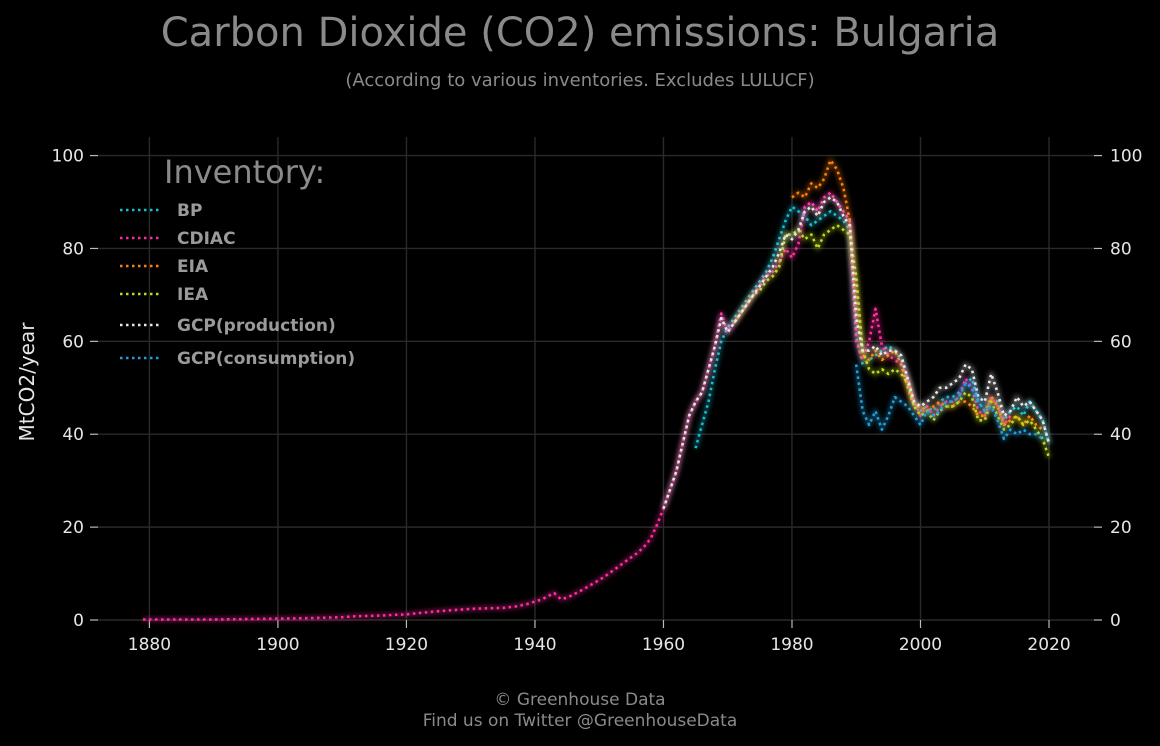 The height and width of the screenshot is (746, 1160). I want to click on x-tick-label: 1900, so click(277, 645).